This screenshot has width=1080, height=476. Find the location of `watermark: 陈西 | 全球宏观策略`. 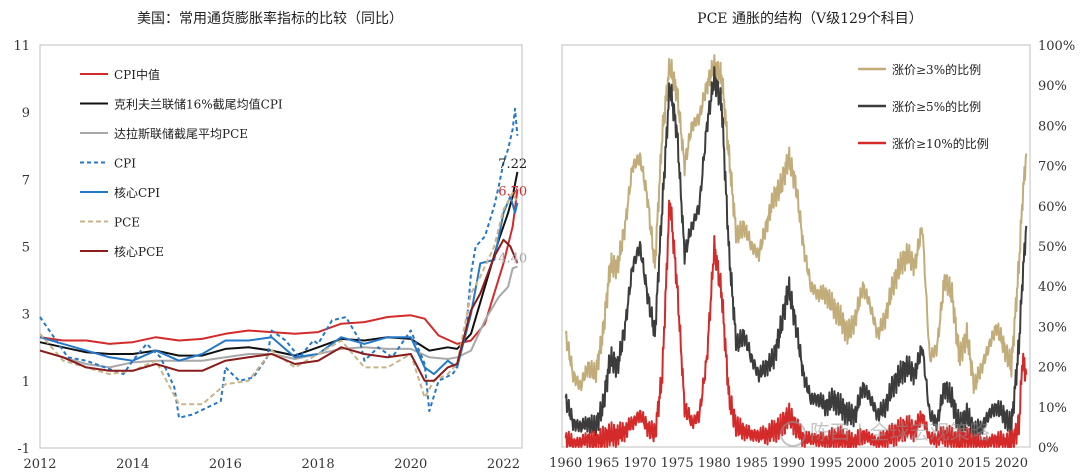

watermark: 陈西 | 全球宏观策略 is located at coordinates (884, 431).